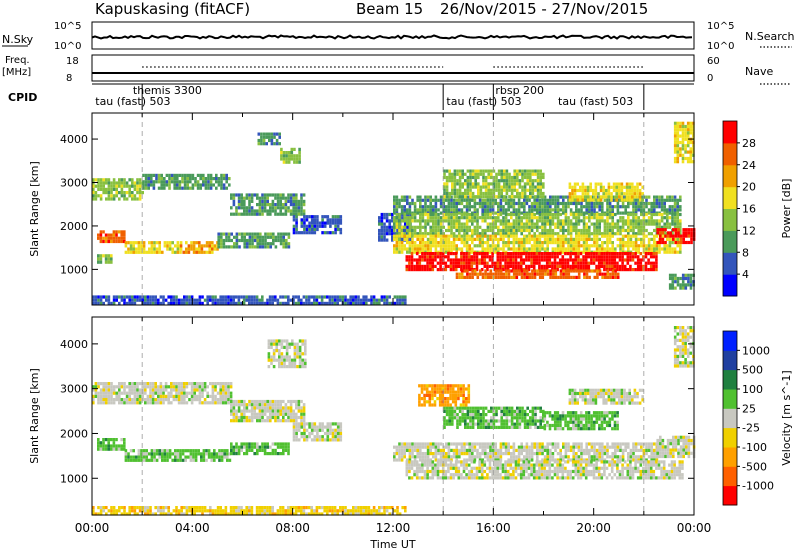 The image size is (800, 554). I want to click on colorbar-swatch, so click(730, 241).